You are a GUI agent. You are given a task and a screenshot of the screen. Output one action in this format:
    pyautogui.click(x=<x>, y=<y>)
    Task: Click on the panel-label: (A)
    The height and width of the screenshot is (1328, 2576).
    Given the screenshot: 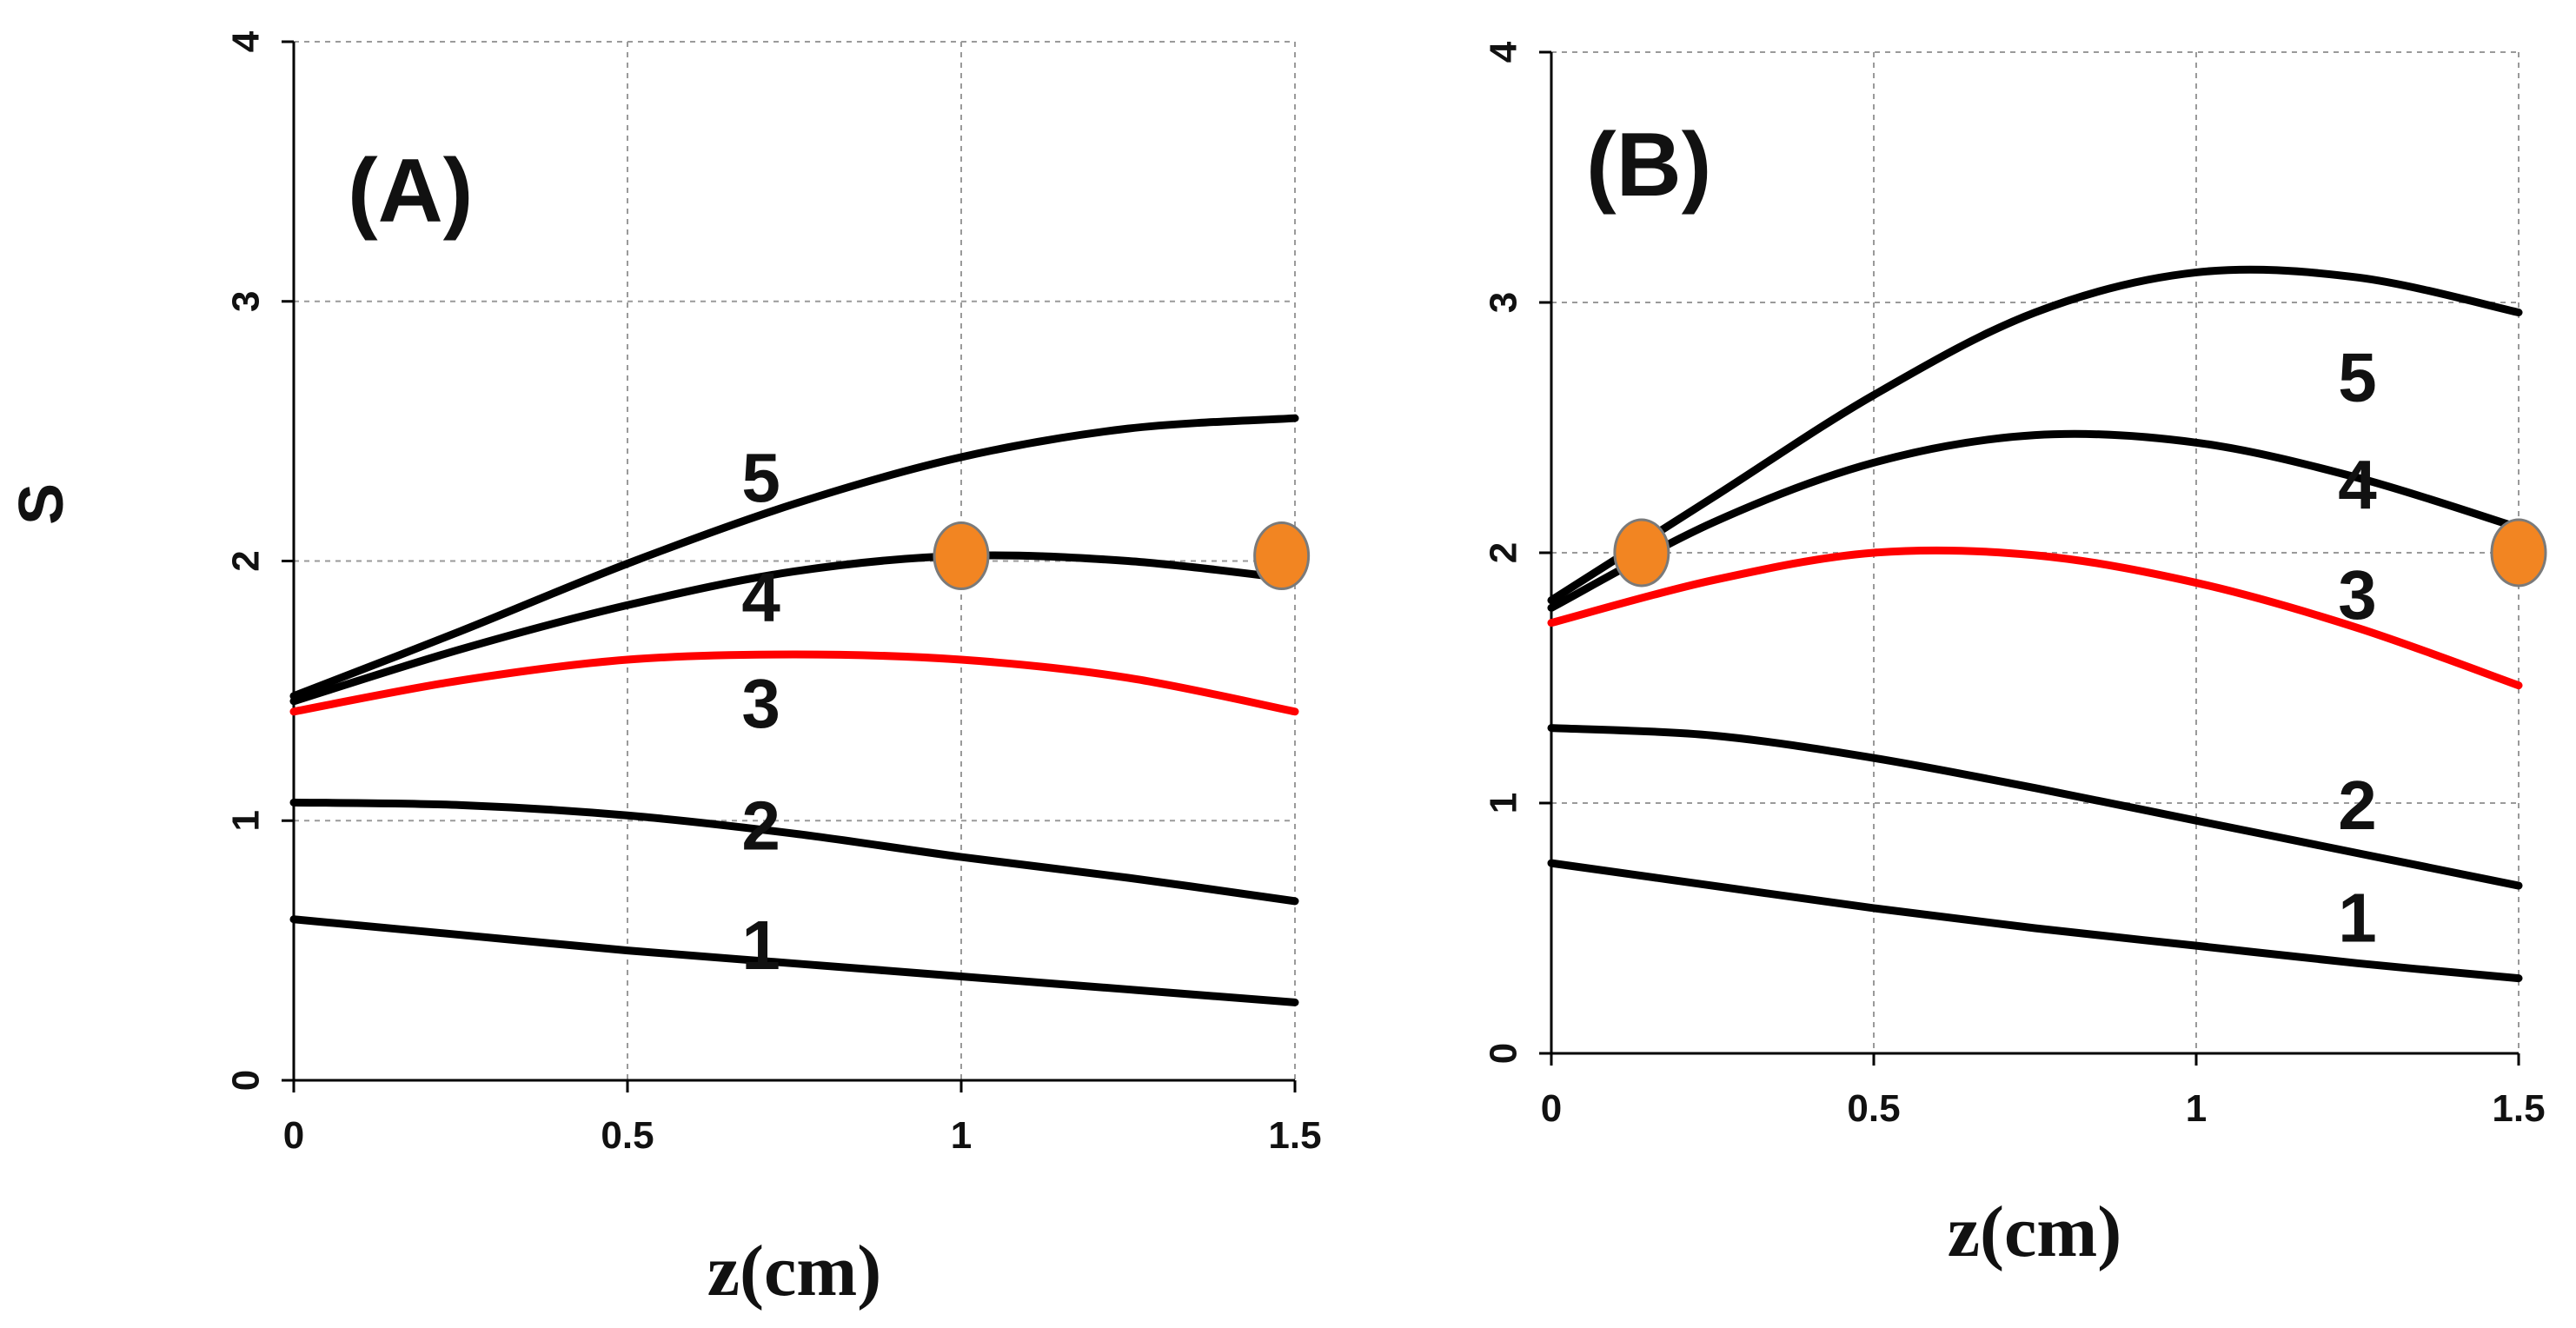 What is the action you would take?
    pyautogui.click(x=410, y=192)
    